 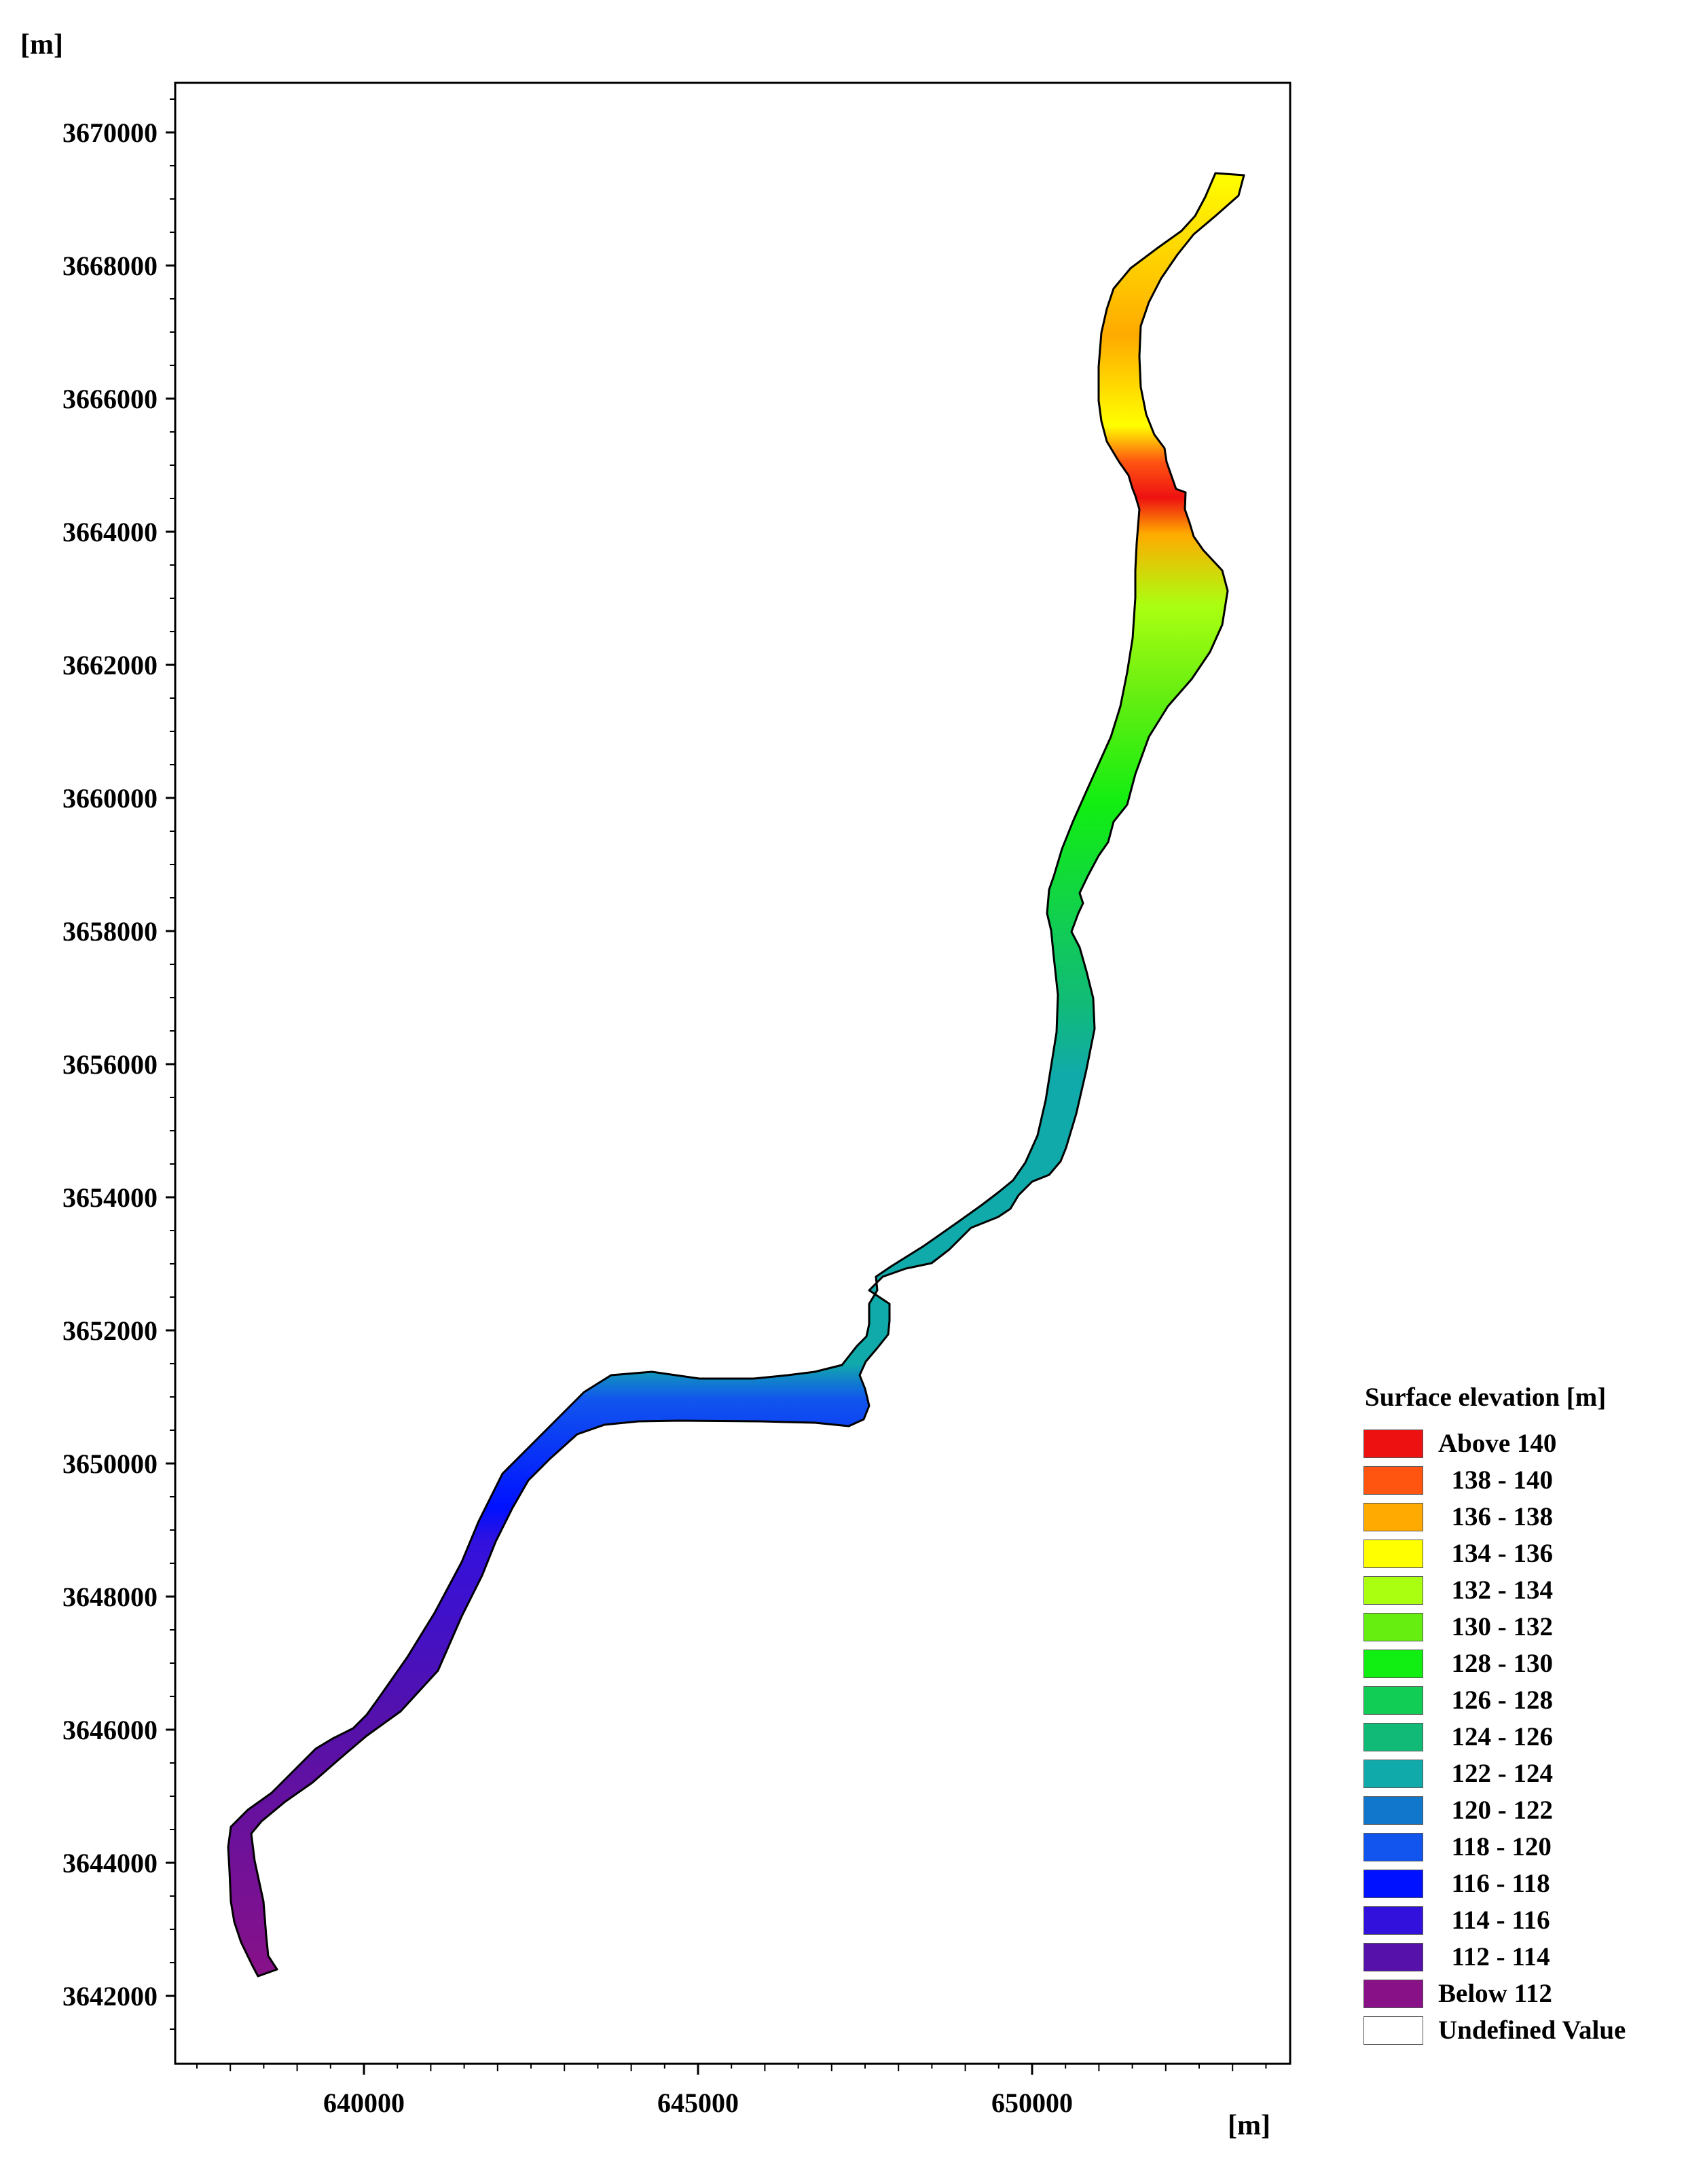 What do you see at coordinates (110, 1730) in the screenshot?
I see `y-tick-label: 3646000` at bounding box center [110, 1730].